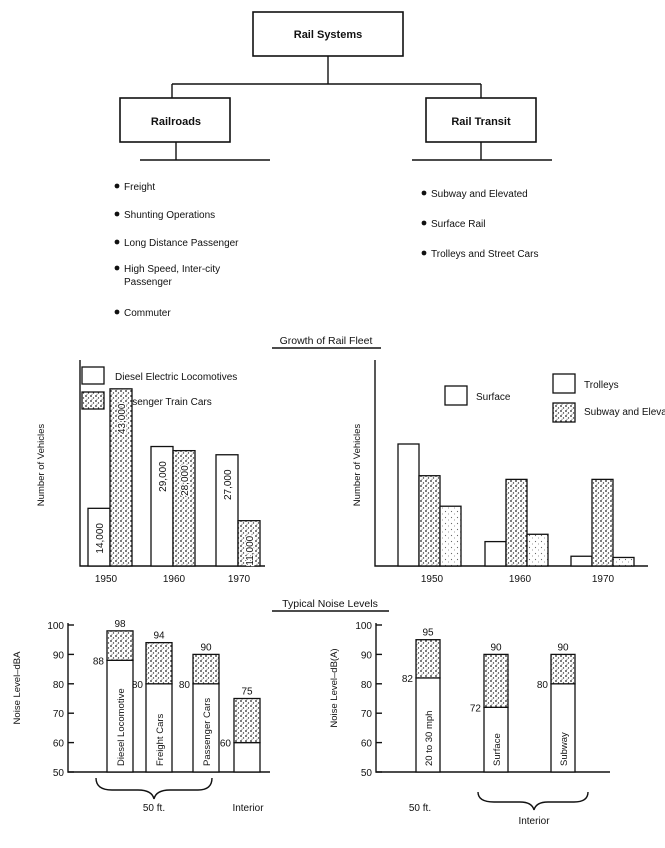 This screenshot has height=848, width=665. Describe the element at coordinates (205, 151) in the screenshot. I see `railroads-bracket` at that location.